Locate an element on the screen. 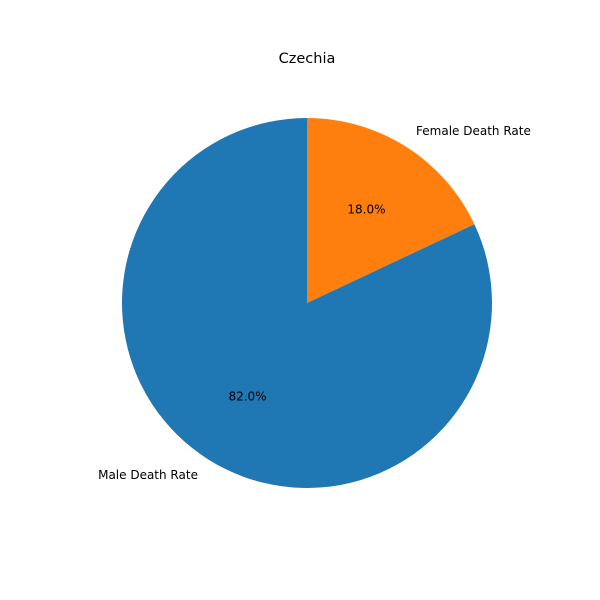 Image resolution: width=600 pixels, height=600 pixels. chart-title: Czechia is located at coordinates (307, 59).